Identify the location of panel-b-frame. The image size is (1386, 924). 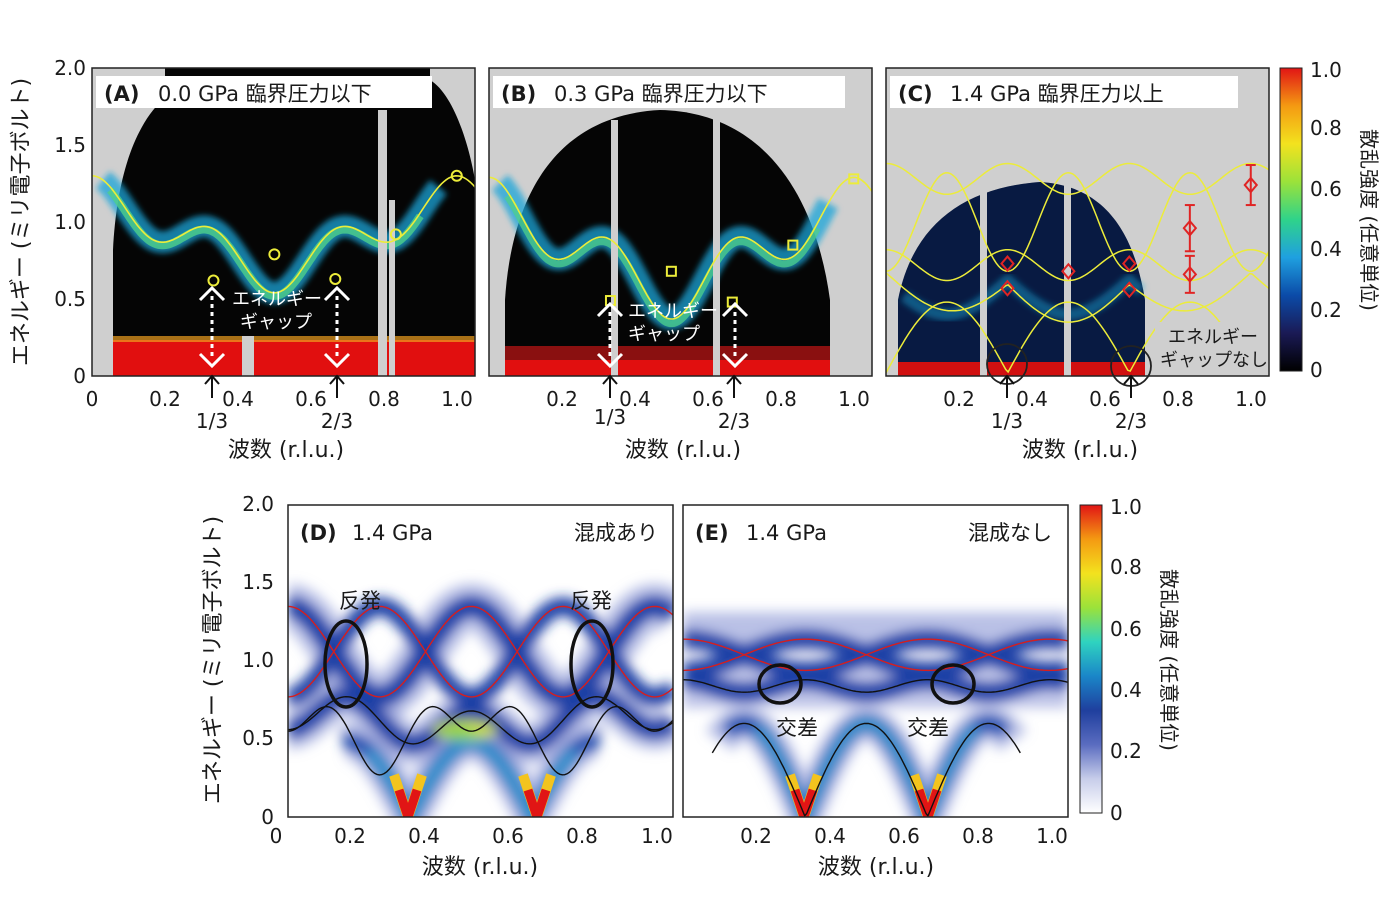
(680, 222).